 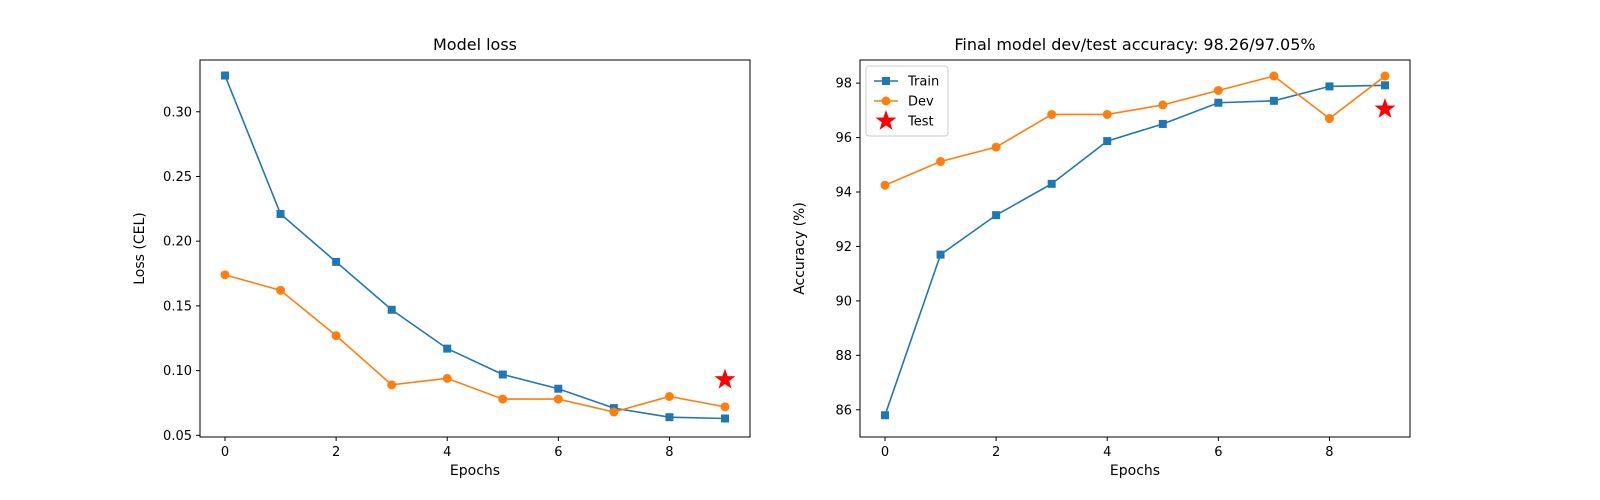 What do you see at coordinates (843, 356) in the screenshot?
I see `y-tick-label: 88` at bounding box center [843, 356].